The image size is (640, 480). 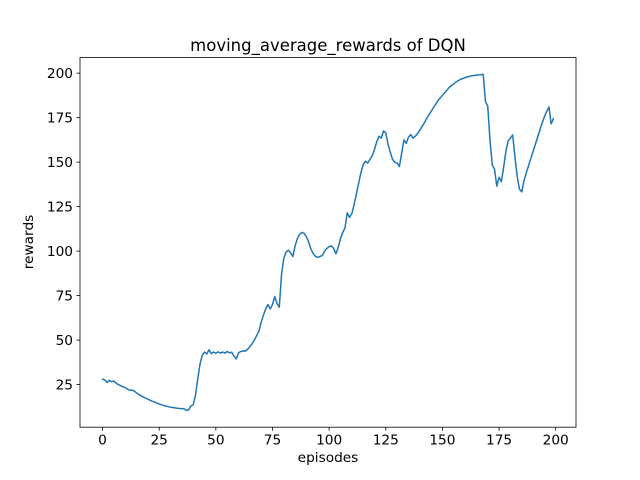 What do you see at coordinates (60, 207) in the screenshot?
I see `y-tick-label: 125` at bounding box center [60, 207].